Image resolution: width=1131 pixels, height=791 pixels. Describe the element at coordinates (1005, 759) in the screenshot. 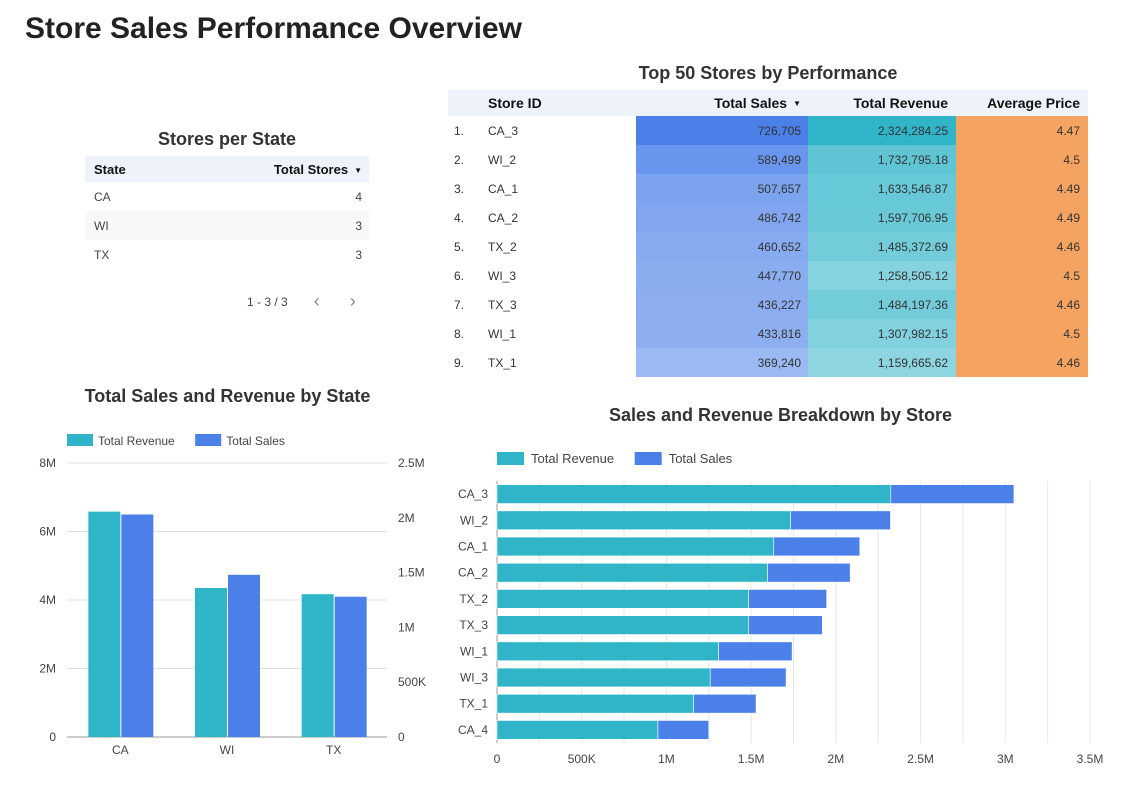

I see `x-tick-label: 3M` at that location.